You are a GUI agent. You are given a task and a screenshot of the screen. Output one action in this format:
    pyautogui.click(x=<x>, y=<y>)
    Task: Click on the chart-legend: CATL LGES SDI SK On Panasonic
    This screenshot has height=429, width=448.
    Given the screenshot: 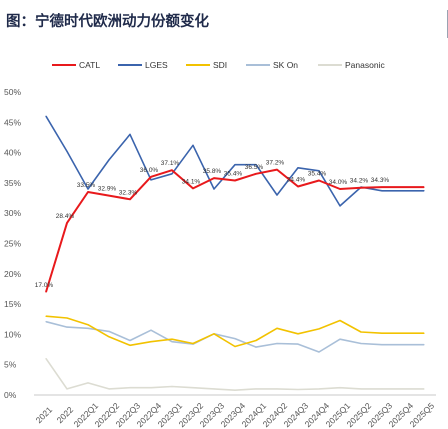 What is the action you would take?
    pyautogui.click(x=218, y=65)
    